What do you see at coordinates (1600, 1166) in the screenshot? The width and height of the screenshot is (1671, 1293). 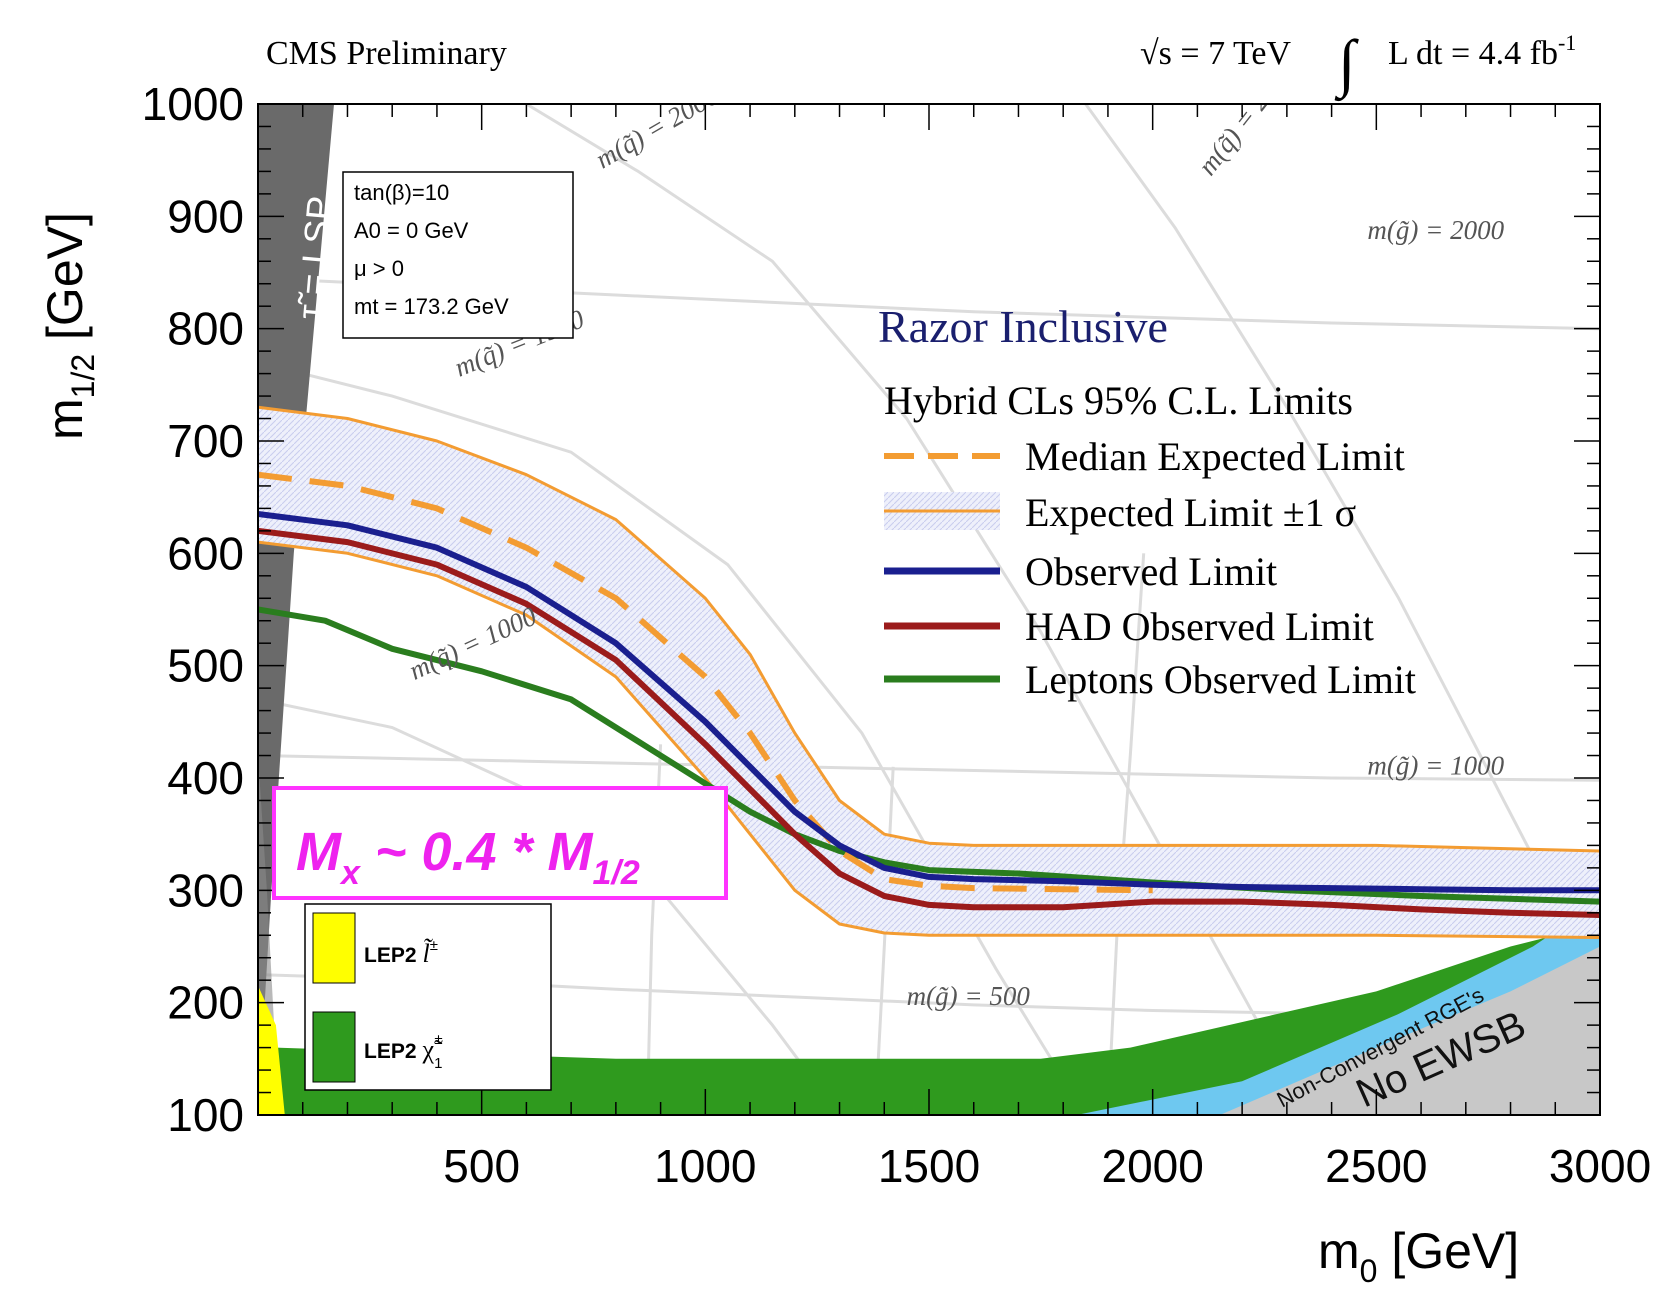 I see `x-tick-label: 3000` at bounding box center [1600, 1166].